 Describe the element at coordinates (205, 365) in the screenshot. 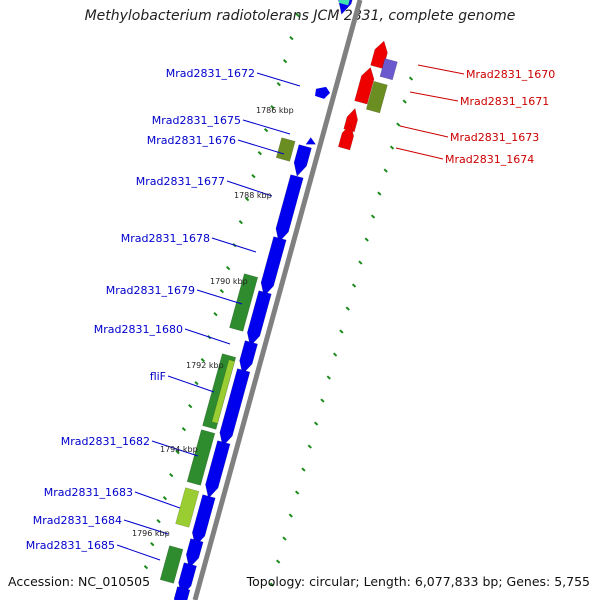

I see `kbp-scale-label: 1792 kbp` at that location.